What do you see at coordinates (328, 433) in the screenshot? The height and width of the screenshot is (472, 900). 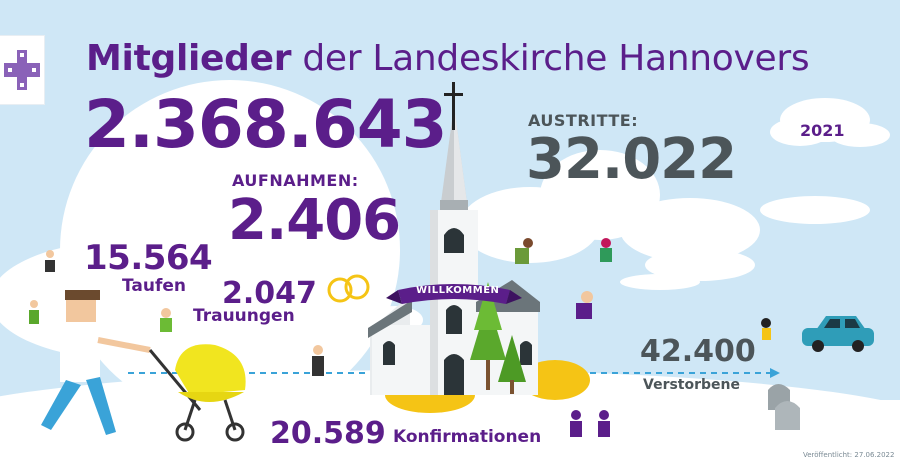 I see `confirmations-value: 20.589` at bounding box center [328, 433].